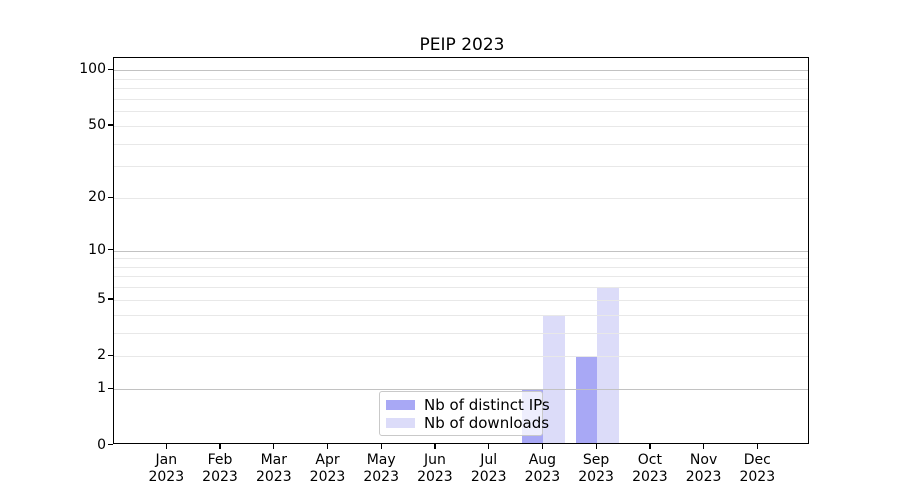 This screenshot has width=900, height=500. What do you see at coordinates (608, 365) in the screenshot?
I see `bar-sep-downloads` at bounding box center [608, 365].